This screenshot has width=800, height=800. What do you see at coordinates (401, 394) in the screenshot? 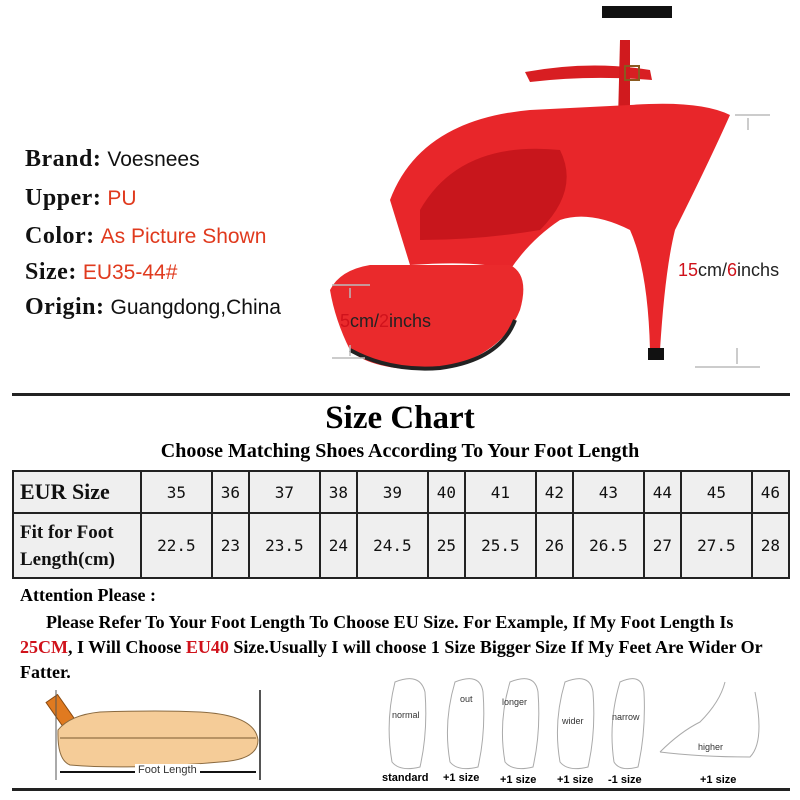
I see `divider` at bounding box center [401, 394].